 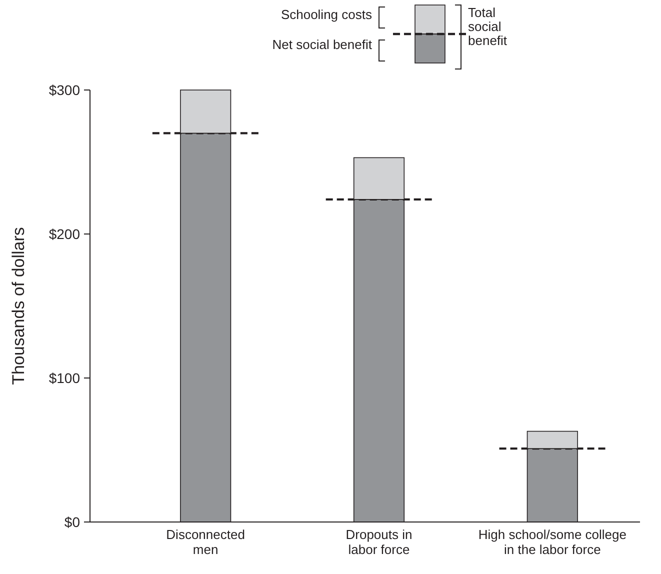 What do you see at coordinates (64, 234) in the screenshot?
I see `y-tick-label: $200` at bounding box center [64, 234].